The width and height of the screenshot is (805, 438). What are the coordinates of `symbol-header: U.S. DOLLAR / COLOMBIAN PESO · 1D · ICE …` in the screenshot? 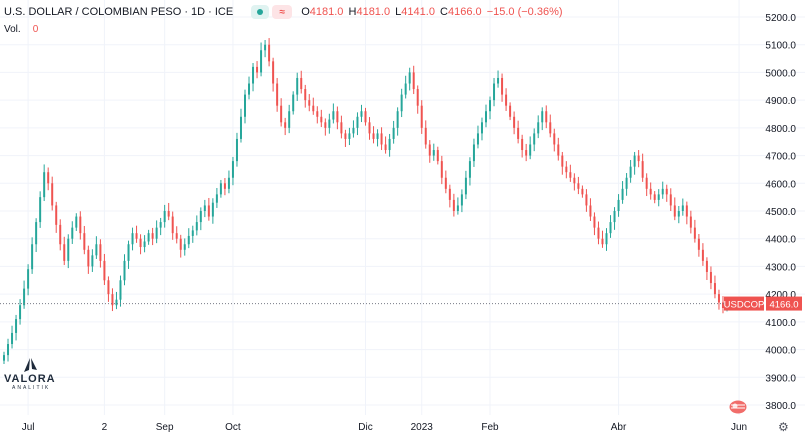 It's located at (283, 12).